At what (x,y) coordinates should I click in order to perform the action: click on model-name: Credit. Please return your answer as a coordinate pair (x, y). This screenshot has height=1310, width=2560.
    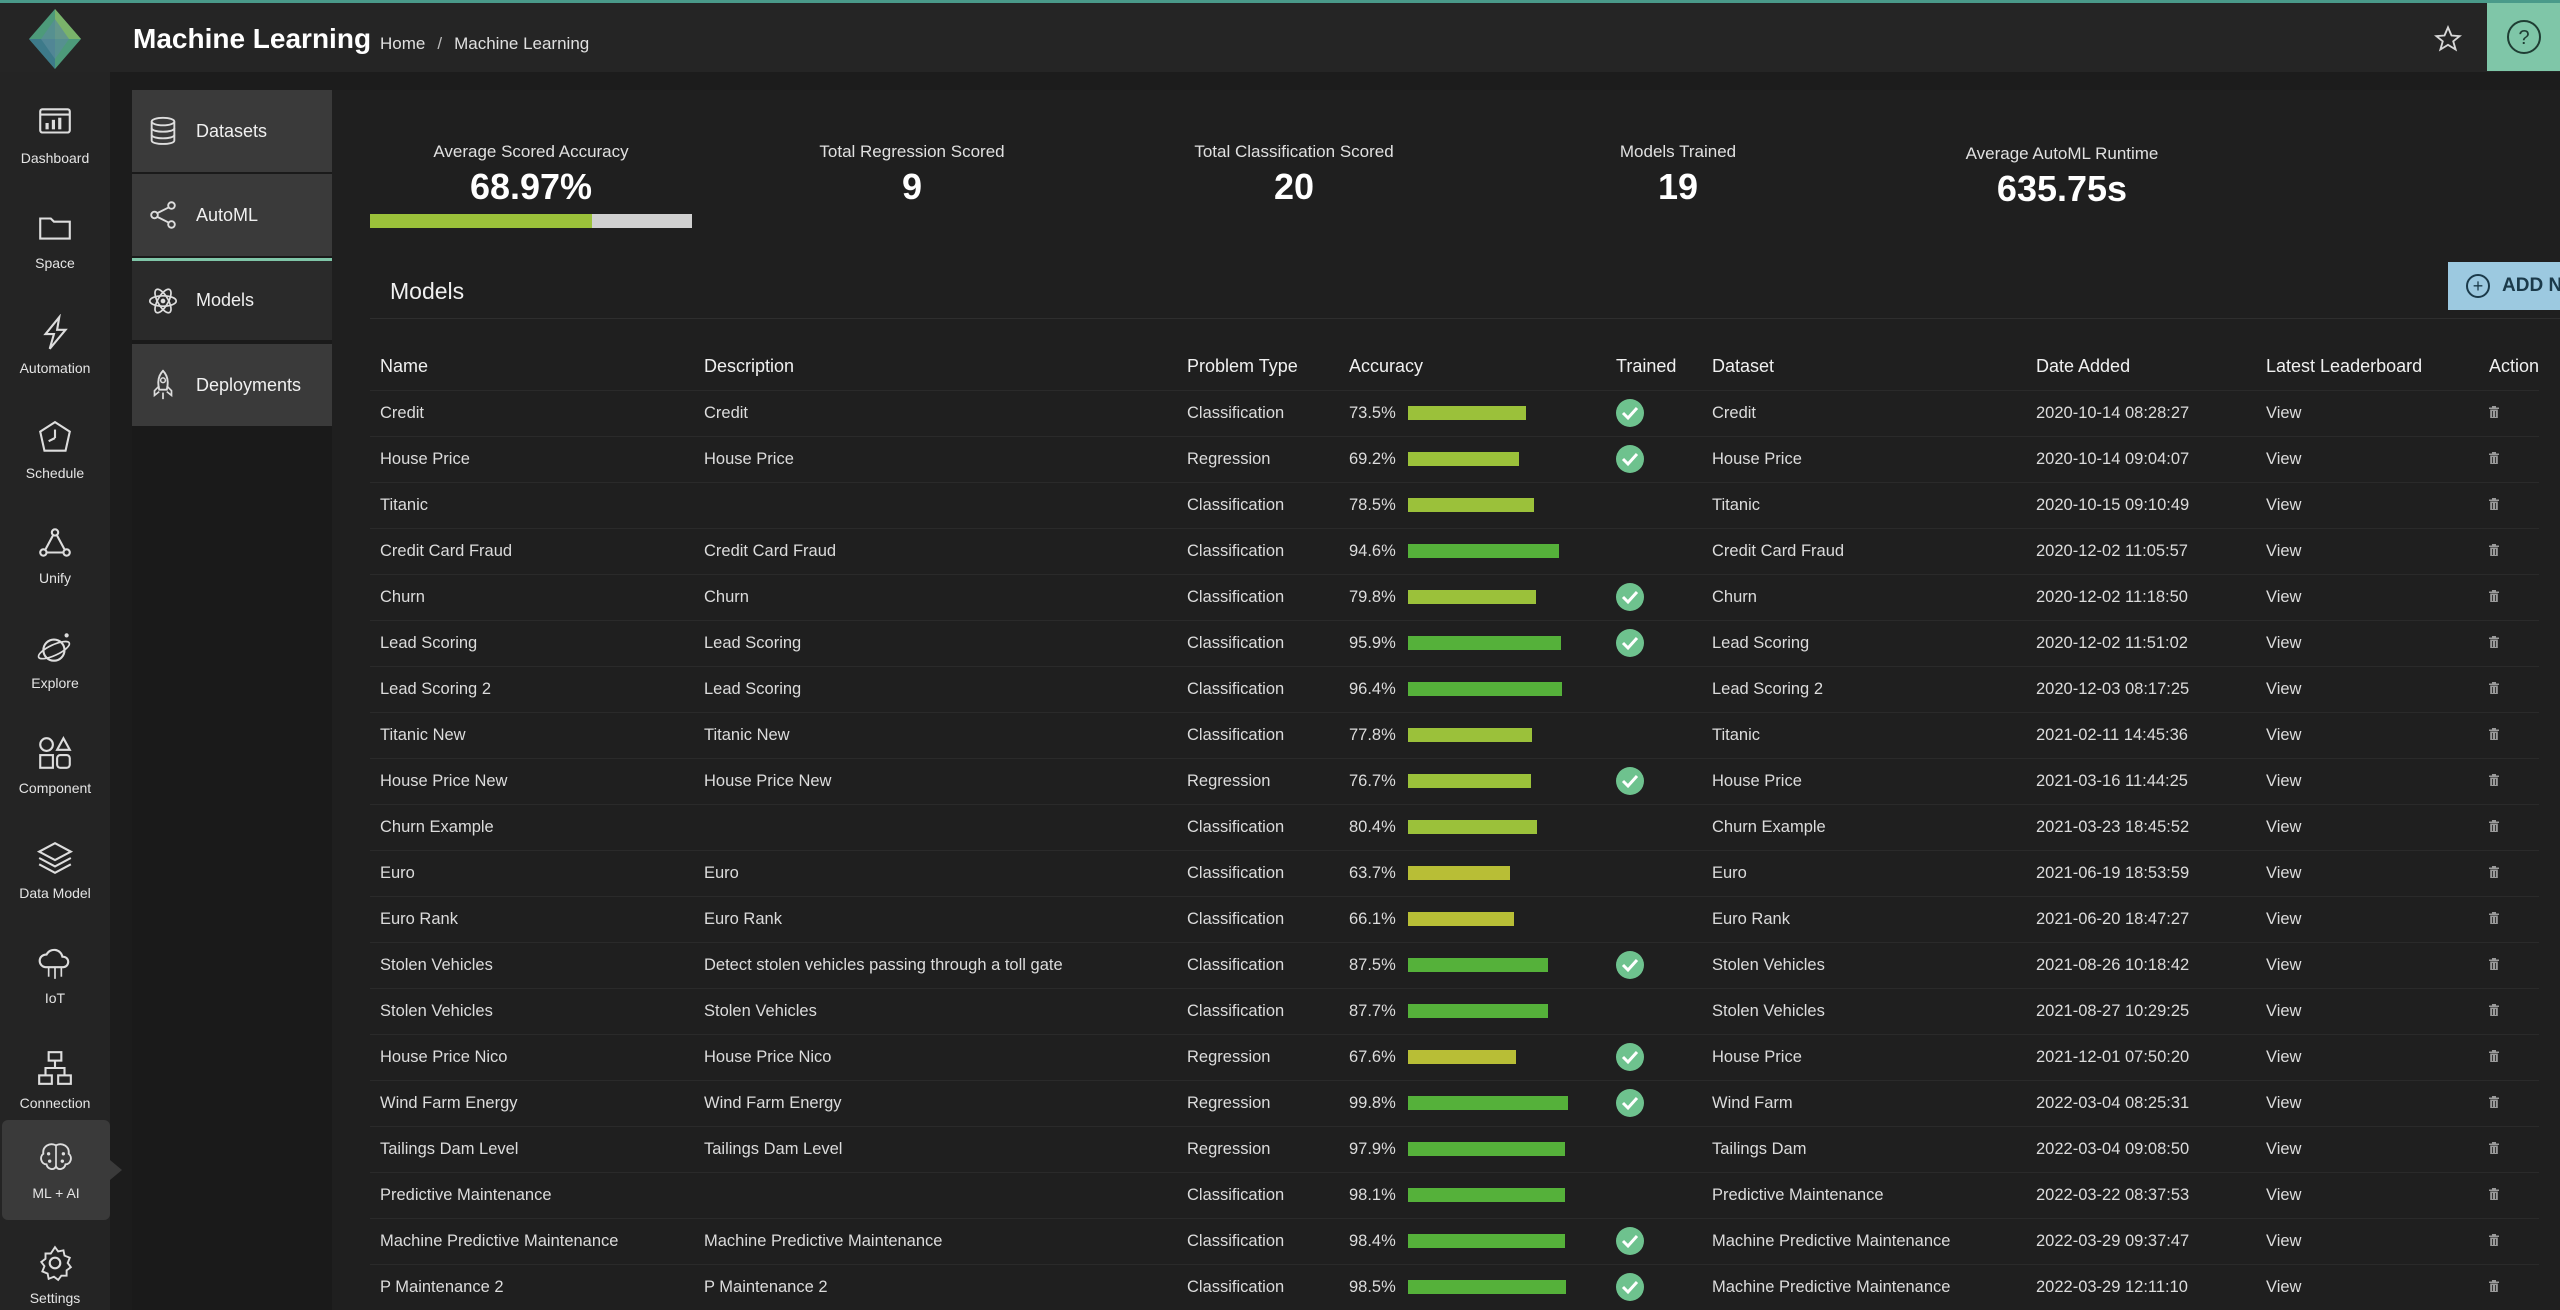
    Looking at the image, I should click on (532, 412).